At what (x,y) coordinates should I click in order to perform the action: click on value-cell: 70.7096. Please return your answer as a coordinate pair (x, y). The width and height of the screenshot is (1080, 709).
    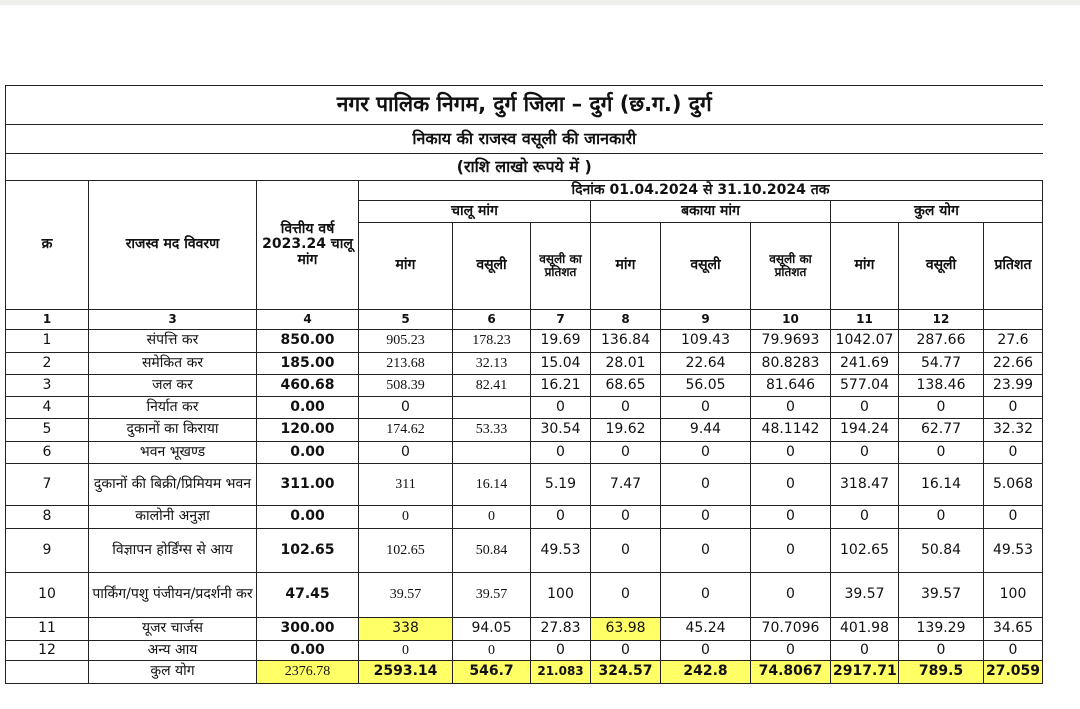
    Looking at the image, I should click on (790, 629).